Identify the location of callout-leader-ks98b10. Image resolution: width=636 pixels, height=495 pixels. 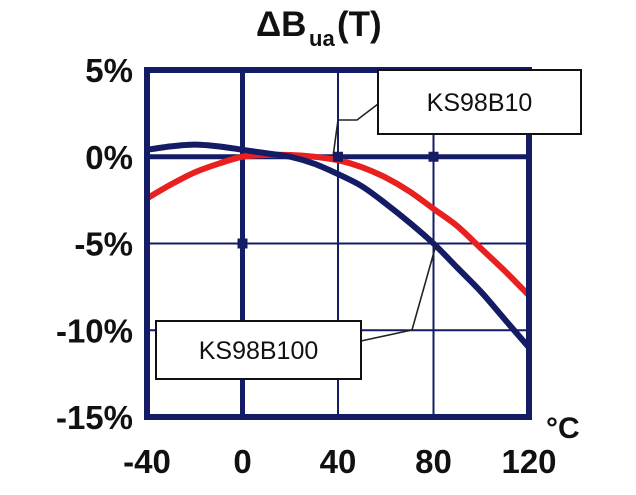
(355, 129).